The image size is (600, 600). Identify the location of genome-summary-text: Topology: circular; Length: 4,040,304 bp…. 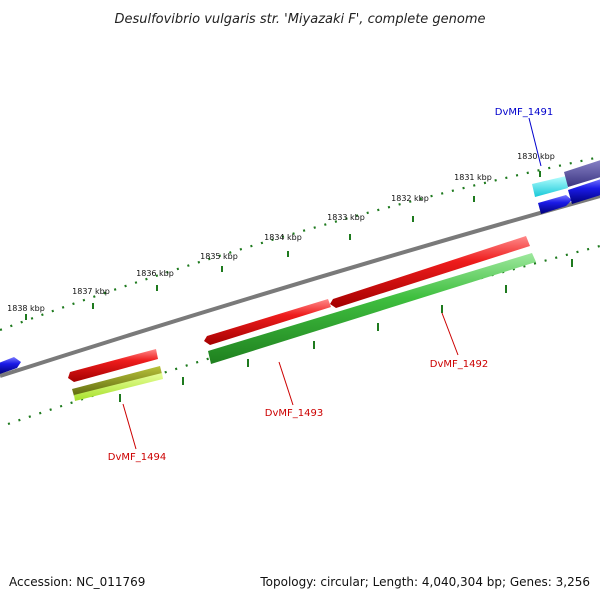
(424, 582).